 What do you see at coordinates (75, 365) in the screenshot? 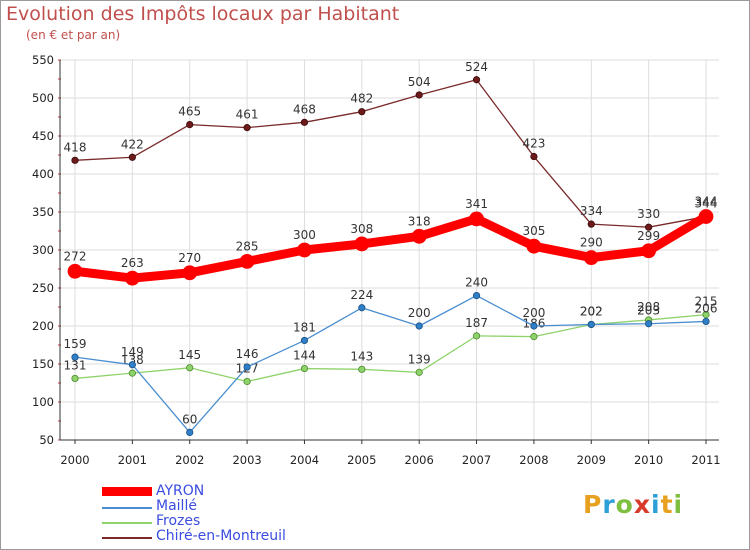
I see `data-label-frozes-2000: 131` at bounding box center [75, 365].